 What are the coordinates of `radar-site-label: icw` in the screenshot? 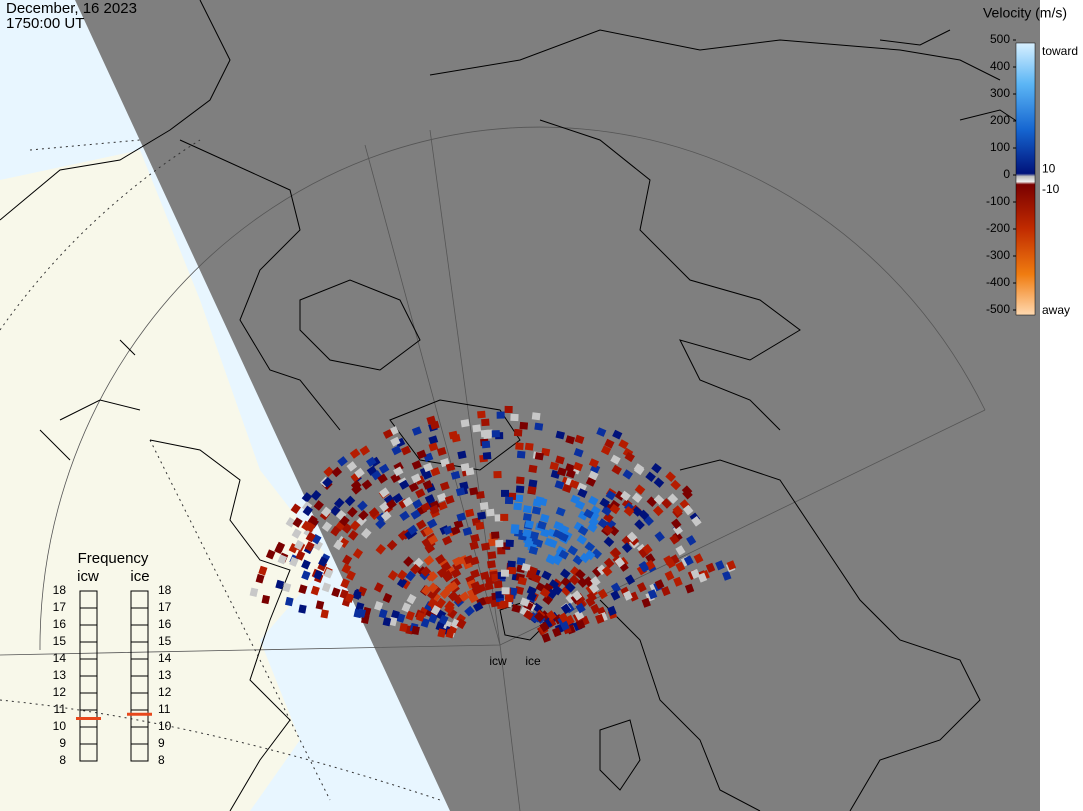 It's located at (498, 661).